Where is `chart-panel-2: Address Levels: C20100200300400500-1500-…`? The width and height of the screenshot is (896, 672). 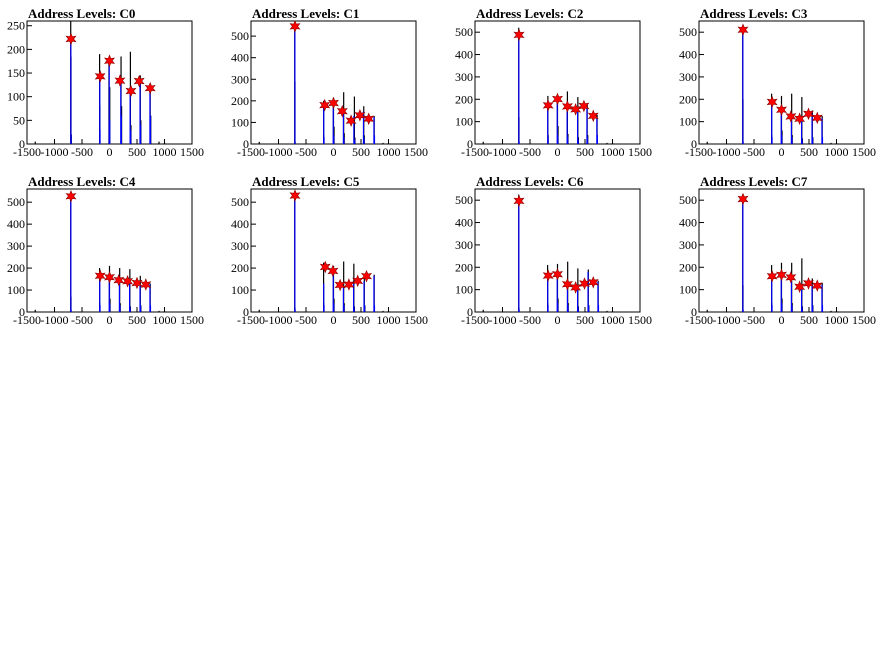 chart-panel-2: Address Levels: C20100200300400500-1500-… is located at coordinates (553, 82).